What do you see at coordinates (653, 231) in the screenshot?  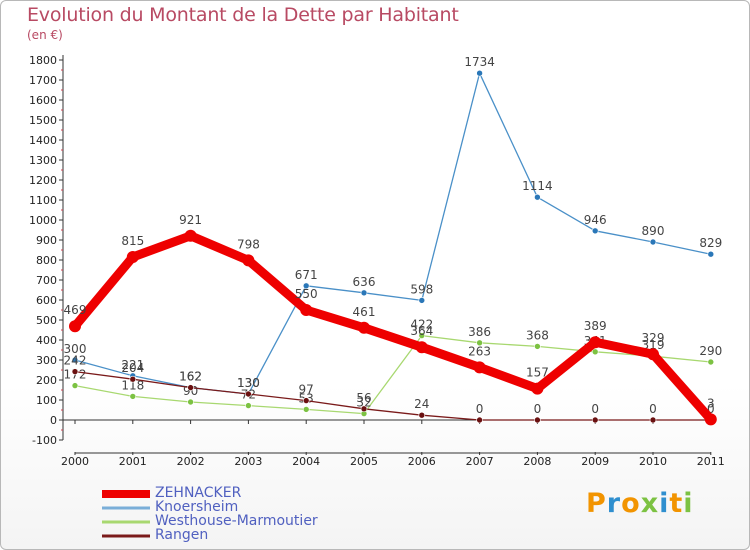 I see `data-label: 890` at bounding box center [653, 231].